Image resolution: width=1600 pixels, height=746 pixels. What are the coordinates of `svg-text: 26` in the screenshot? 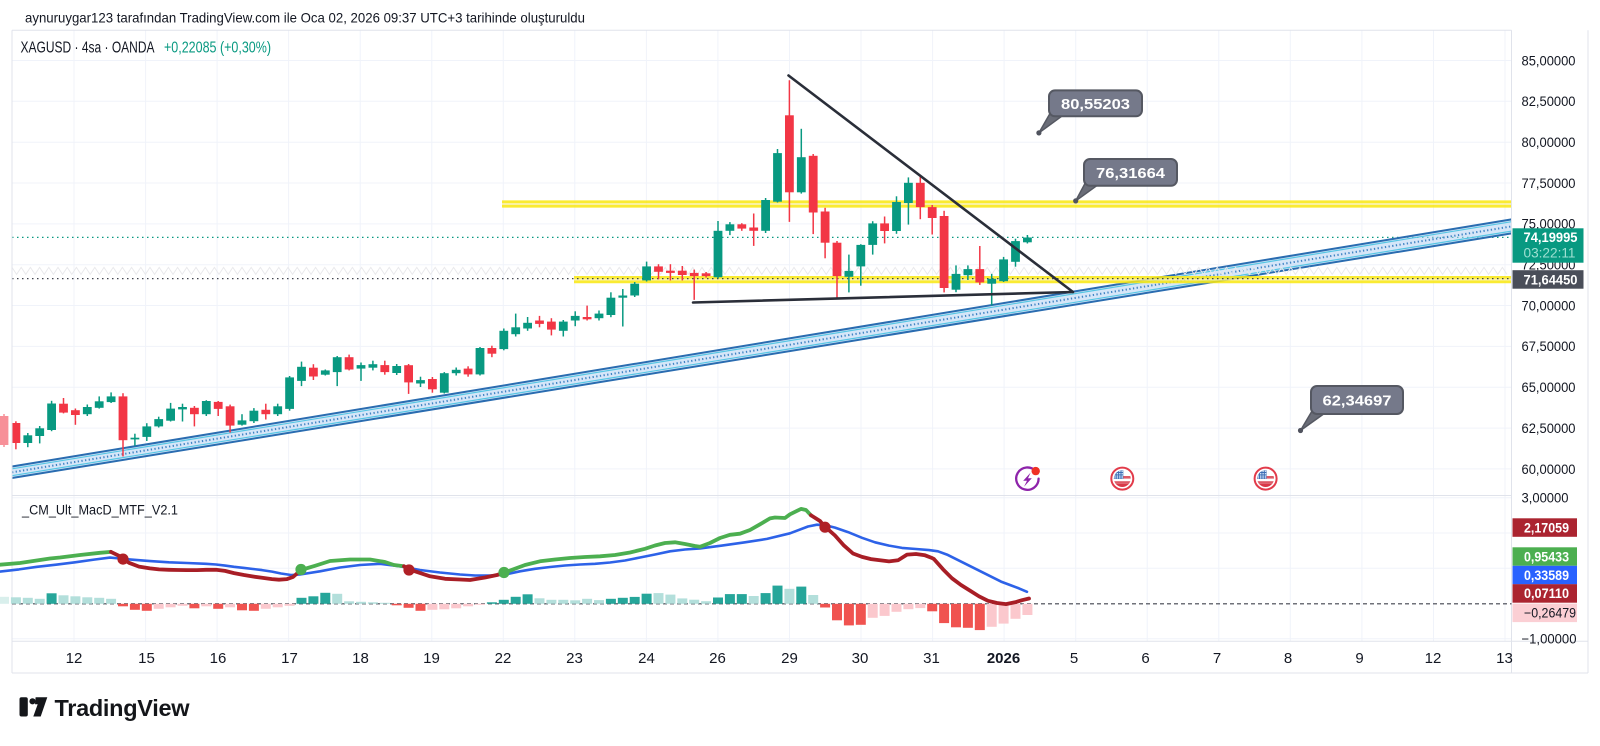 It's located at (717, 658).